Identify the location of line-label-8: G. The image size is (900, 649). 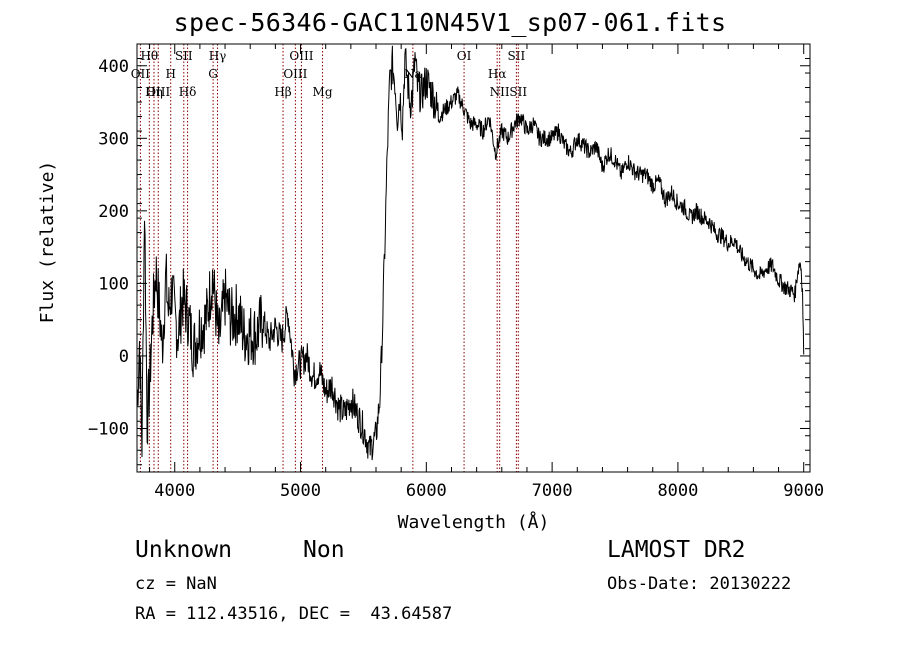
(213, 74).